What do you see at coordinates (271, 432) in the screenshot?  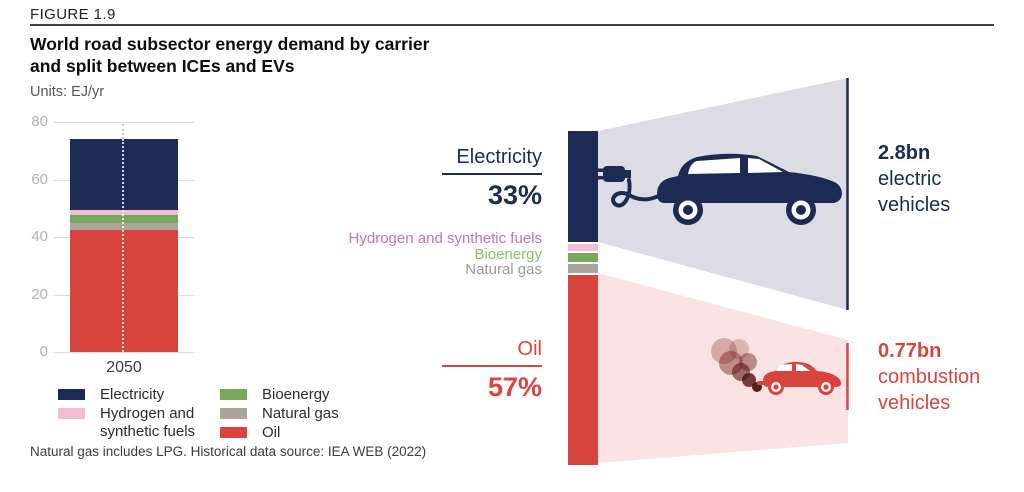 I see `legend-label-oil: Oil` at bounding box center [271, 432].